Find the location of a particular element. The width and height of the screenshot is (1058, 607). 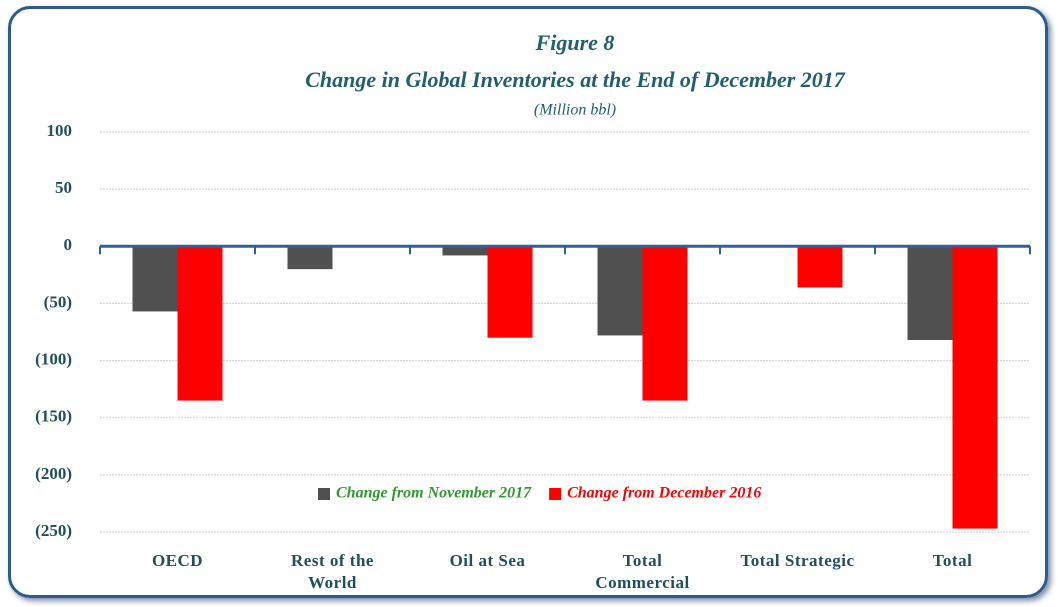

x-tick-label: Total is located at coordinates (952, 560).